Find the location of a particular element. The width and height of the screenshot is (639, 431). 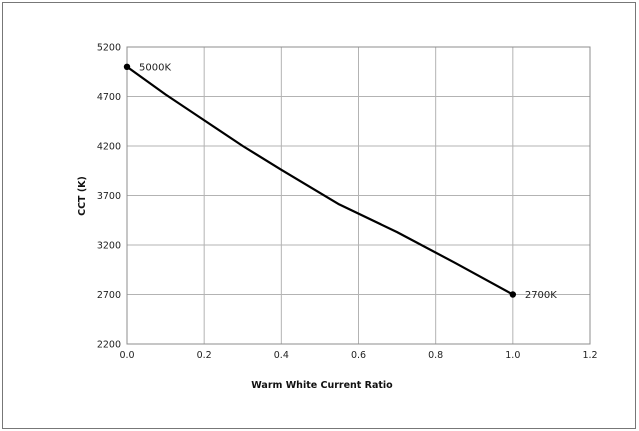

x-tick-labels: 0.0 0.2 0.4 0.6 0.8 1.0 1.2 is located at coordinates (358, 355).